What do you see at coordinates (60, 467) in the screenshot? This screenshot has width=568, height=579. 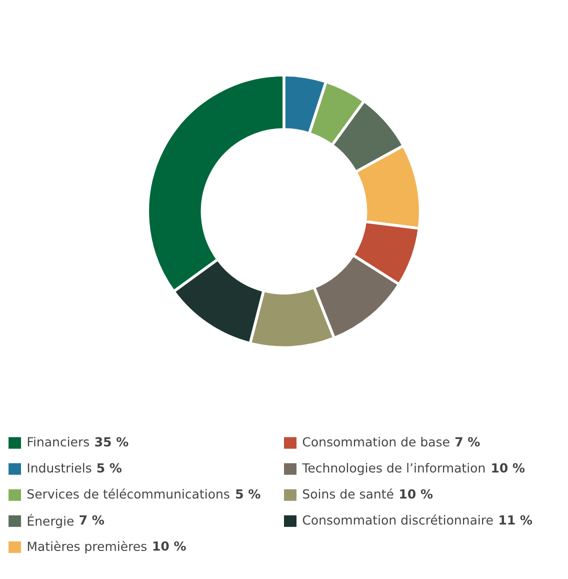 I see `legend-label: Industriels` at bounding box center [60, 467].